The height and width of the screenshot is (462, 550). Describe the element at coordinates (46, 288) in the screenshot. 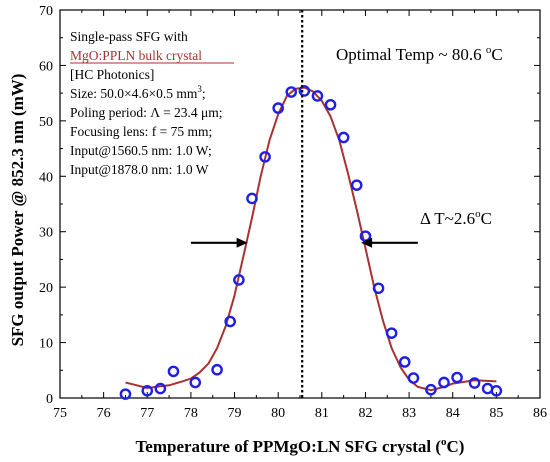

I see `y-tick-label: 20` at that location.